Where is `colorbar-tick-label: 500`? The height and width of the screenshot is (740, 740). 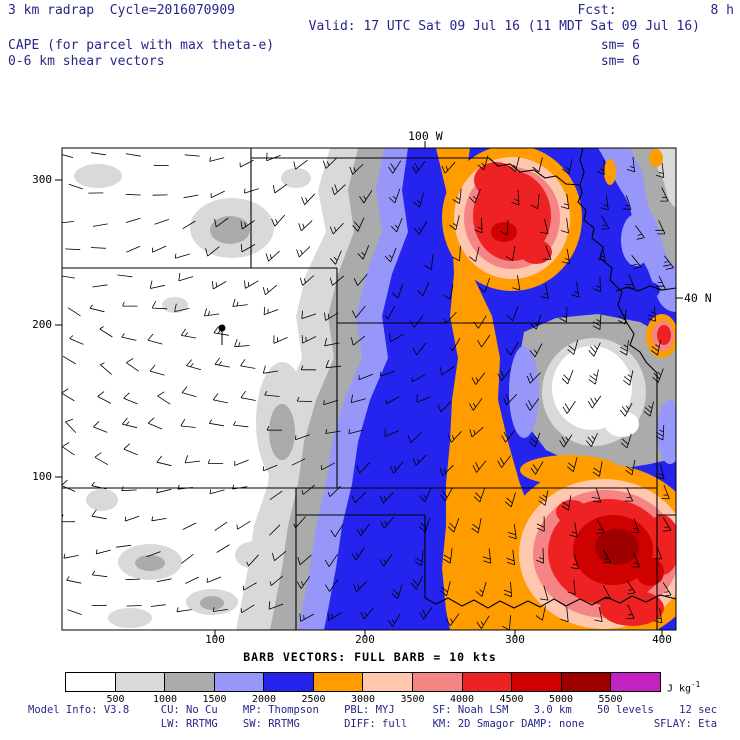
colorbar-tick-label: 500 is located at coordinates (115, 699).